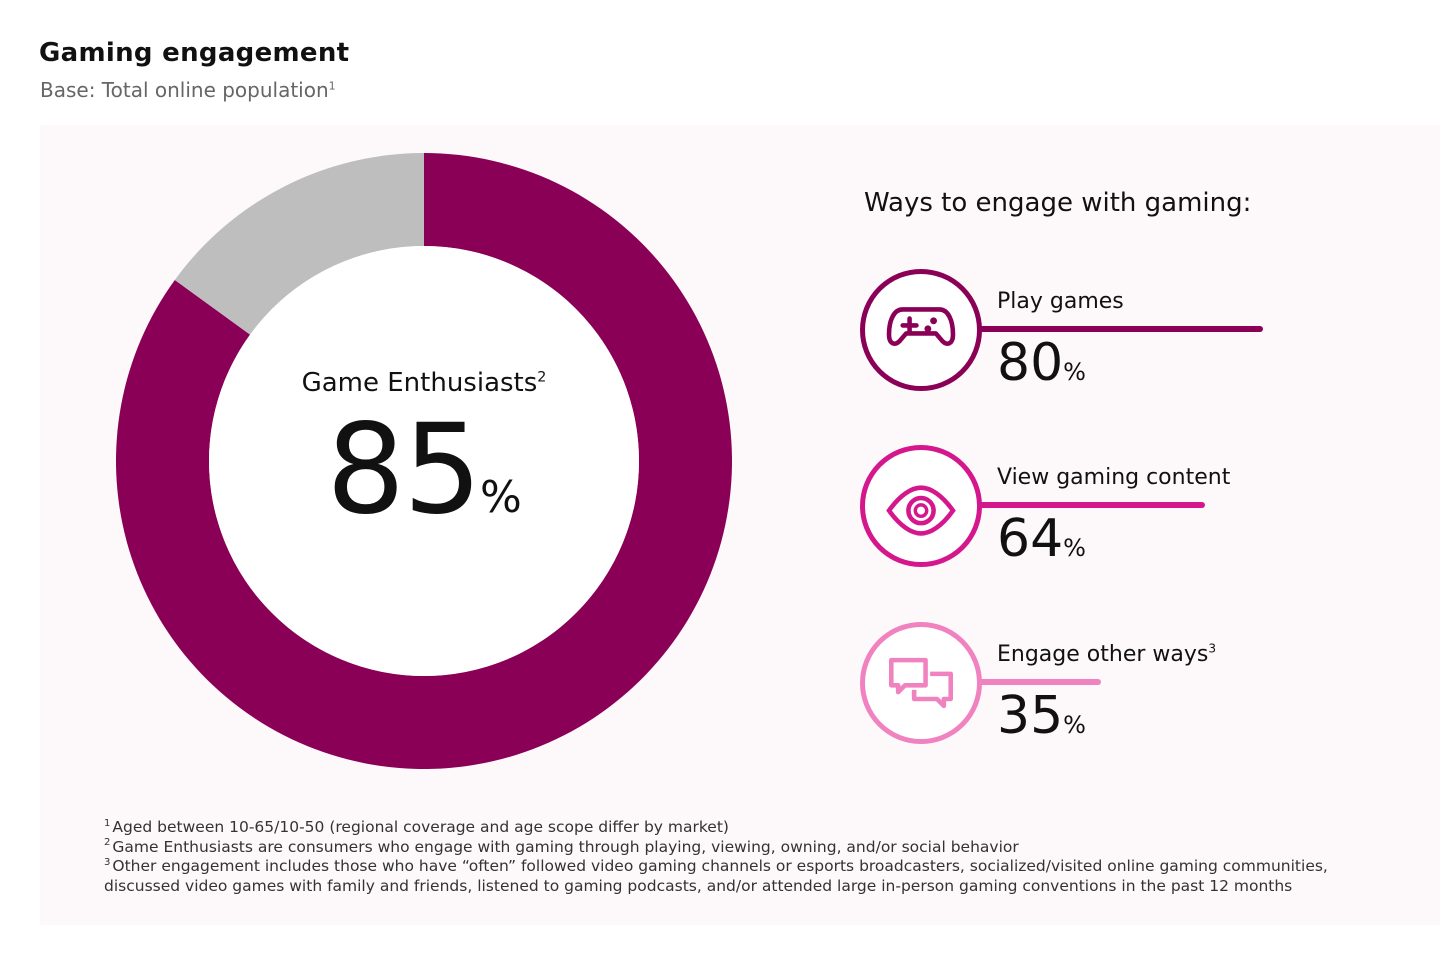  Describe the element at coordinates (1103, 654) in the screenshot. I see `engagement-label-text: Engage other ways` at that location.